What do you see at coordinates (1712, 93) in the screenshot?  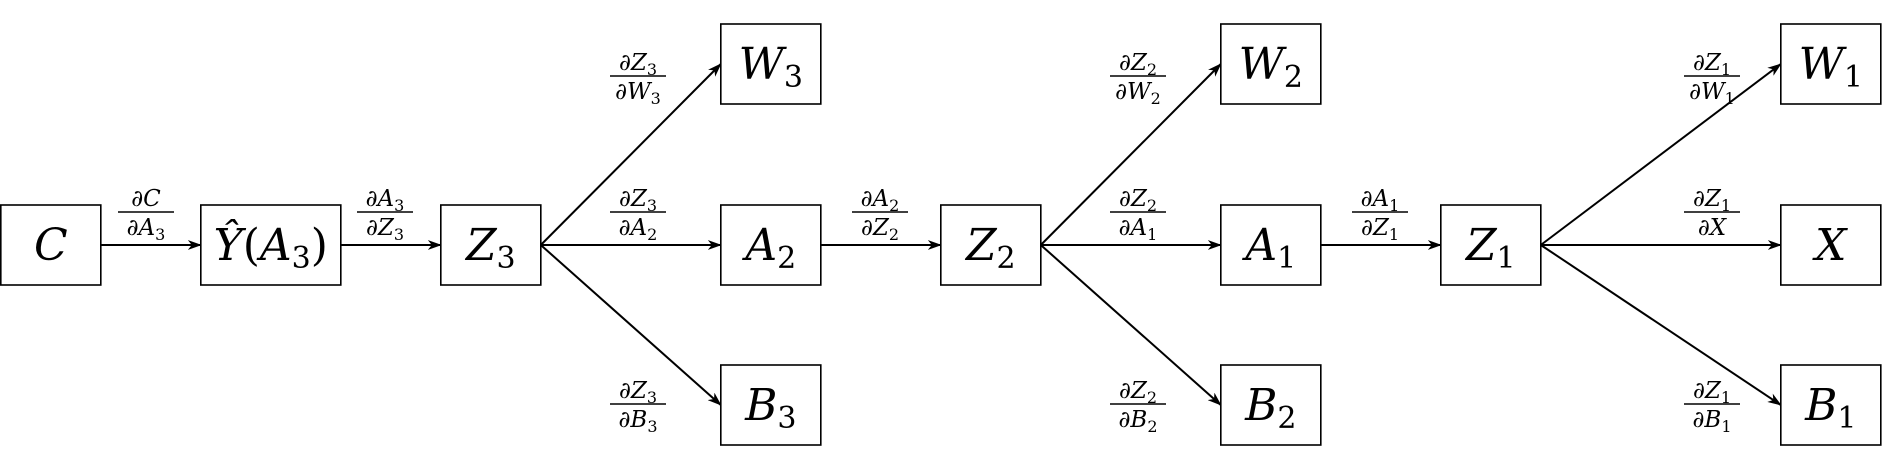 I see `fraction-denominator: ∂W1` at bounding box center [1712, 93].